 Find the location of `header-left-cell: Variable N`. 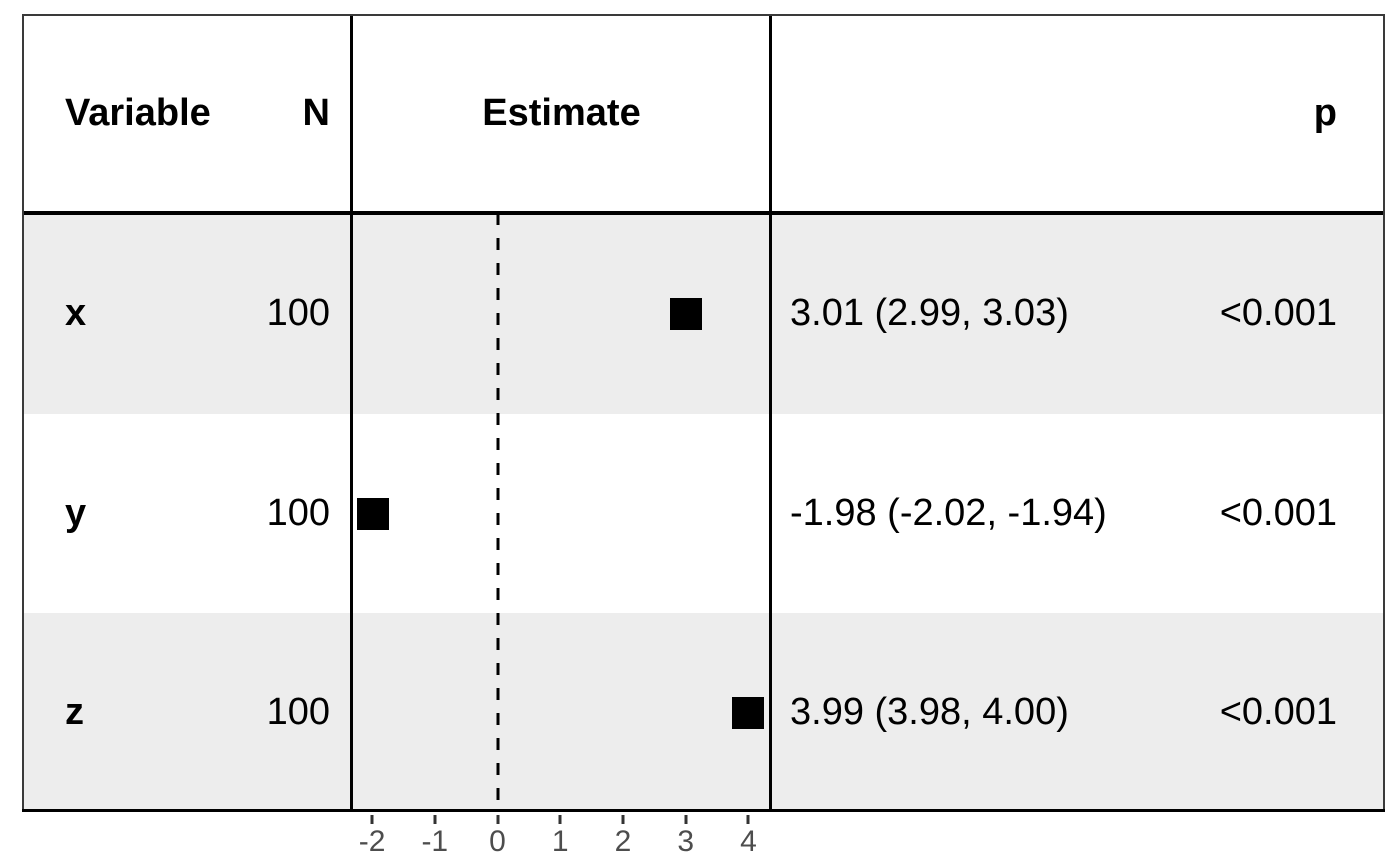

header-left-cell: Variable N is located at coordinates (197, 113).